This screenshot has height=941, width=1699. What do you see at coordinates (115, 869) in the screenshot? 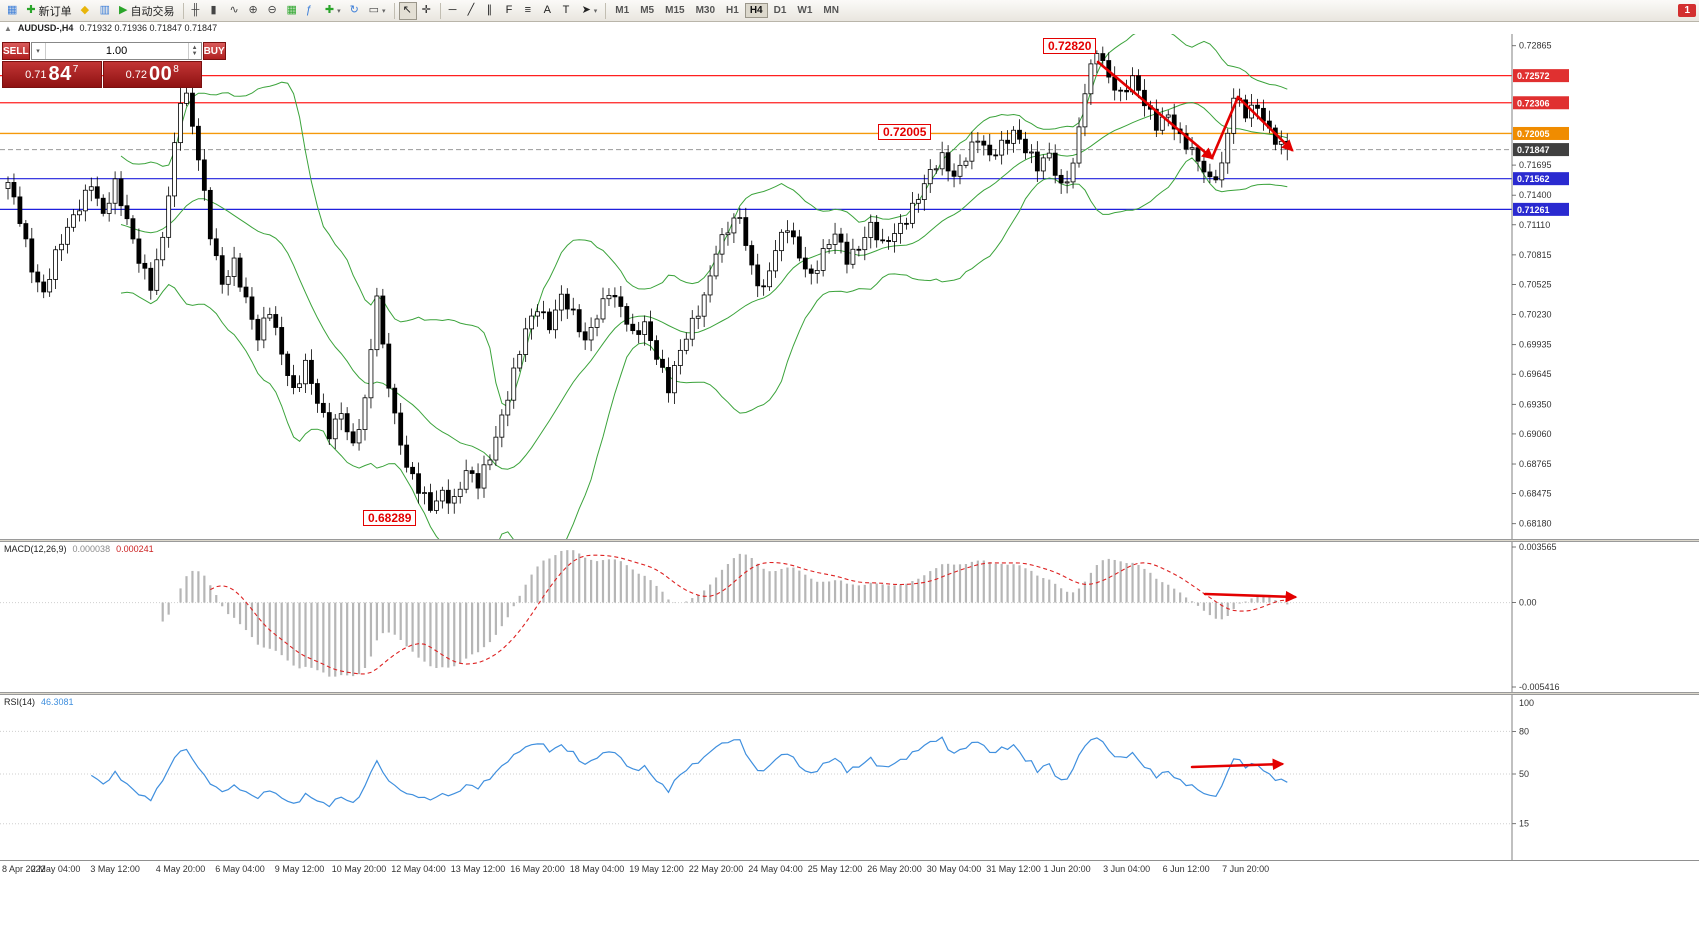
I see `time-axis-label: 3 May 12:00` at bounding box center [115, 869].